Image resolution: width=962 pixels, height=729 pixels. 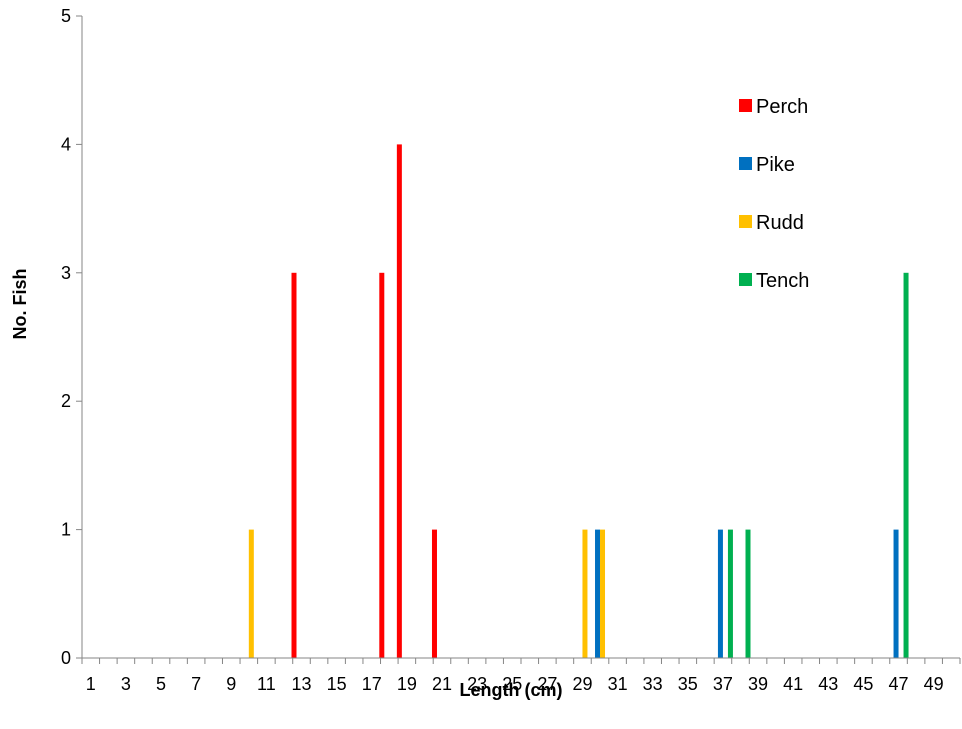 I want to click on x-tick-label: 47, so click(x=899, y=684).